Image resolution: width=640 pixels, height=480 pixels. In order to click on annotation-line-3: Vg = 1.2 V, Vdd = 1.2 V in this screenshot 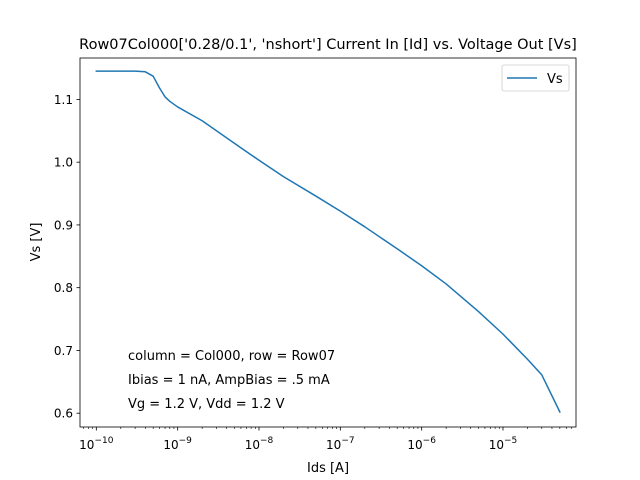, I will do `click(206, 404)`.